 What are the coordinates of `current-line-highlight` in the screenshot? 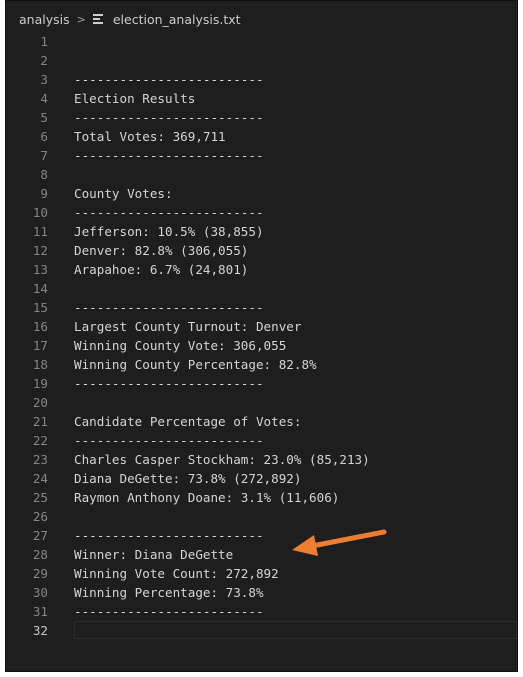 It's located at (295, 630).